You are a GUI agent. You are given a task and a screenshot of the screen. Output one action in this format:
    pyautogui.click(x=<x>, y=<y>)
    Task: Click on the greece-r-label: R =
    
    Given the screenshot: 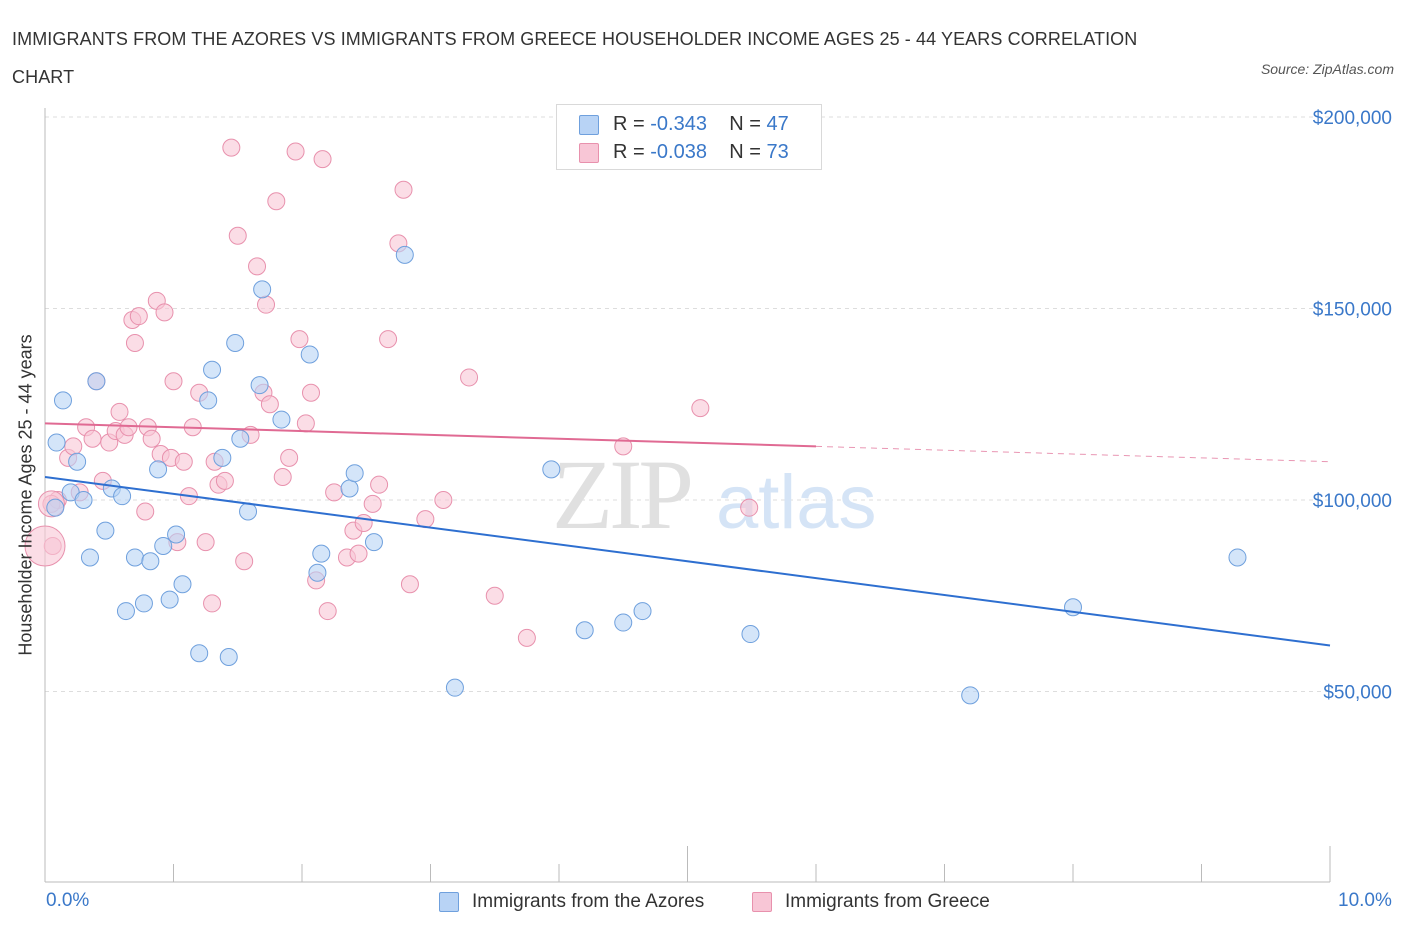 What is the action you would take?
    pyautogui.click(x=629, y=152)
    